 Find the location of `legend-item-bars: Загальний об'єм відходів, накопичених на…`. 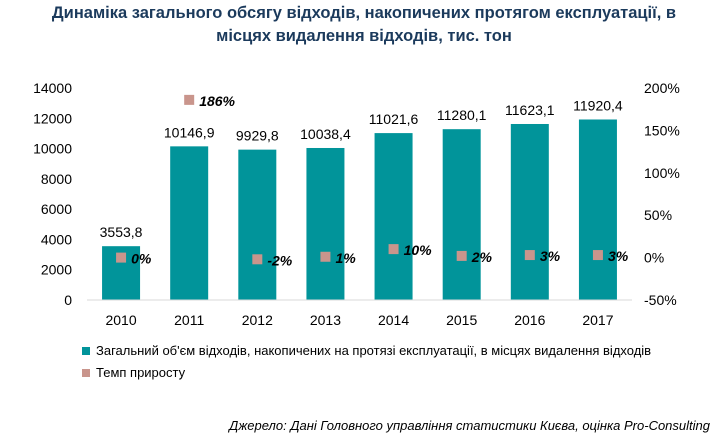

legend-item-bars: Загальний об'єм відходів, накопичених на… is located at coordinates (382, 351).